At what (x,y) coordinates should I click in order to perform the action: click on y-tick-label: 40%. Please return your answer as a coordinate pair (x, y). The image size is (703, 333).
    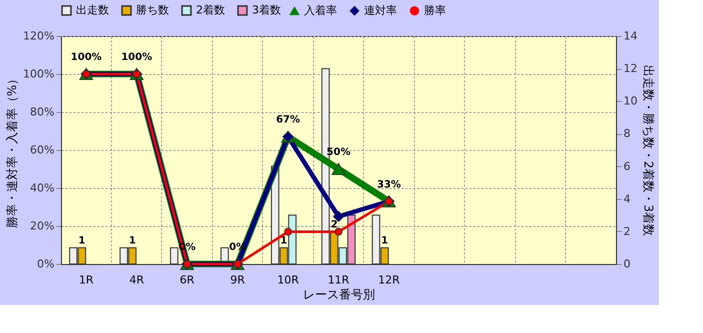
    Looking at the image, I should click on (42, 188).